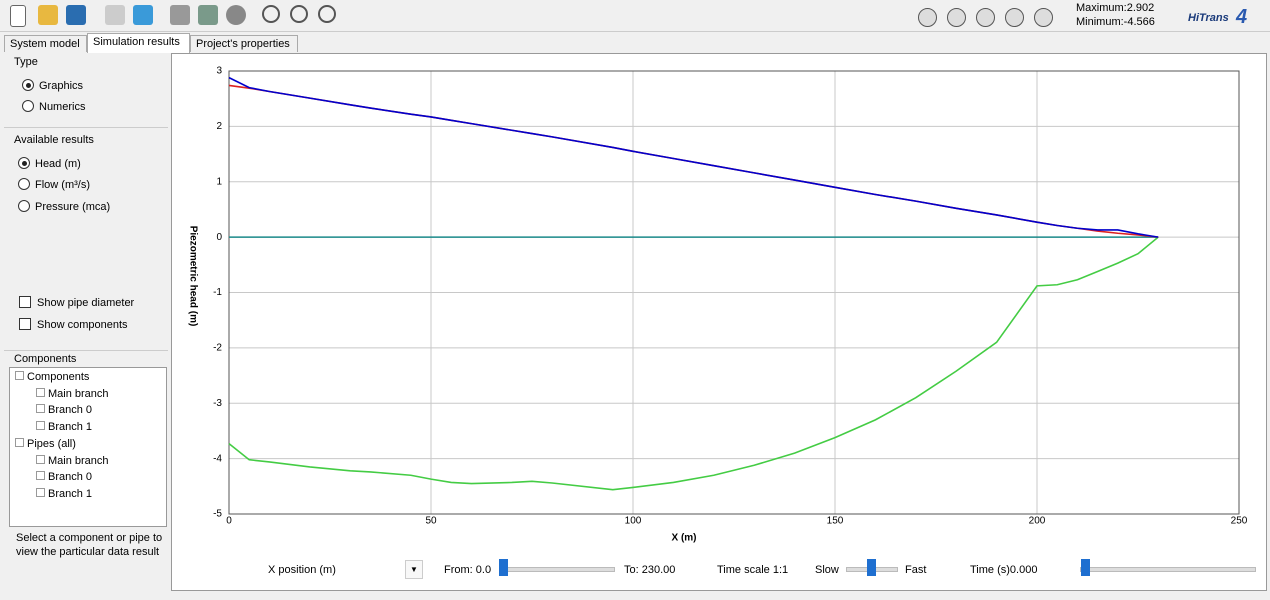 This screenshot has width=1270, height=600. I want to click on last-button, so click(1043, 17).